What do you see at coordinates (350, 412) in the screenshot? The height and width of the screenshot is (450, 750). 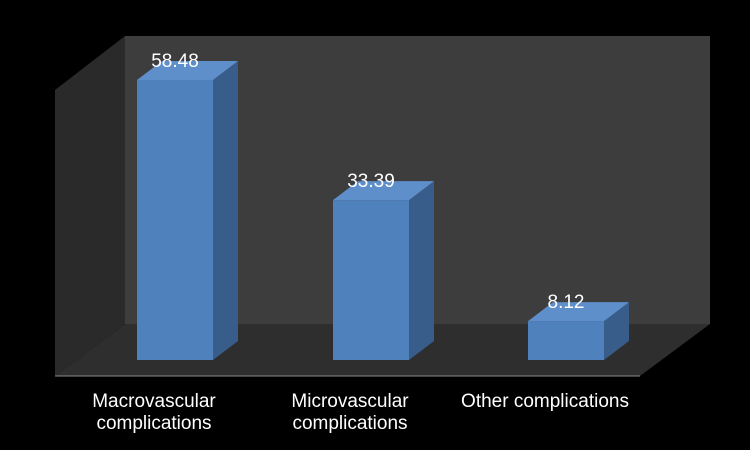 I see `category-label: Microvascular complications` at bounding box center [350, 412].